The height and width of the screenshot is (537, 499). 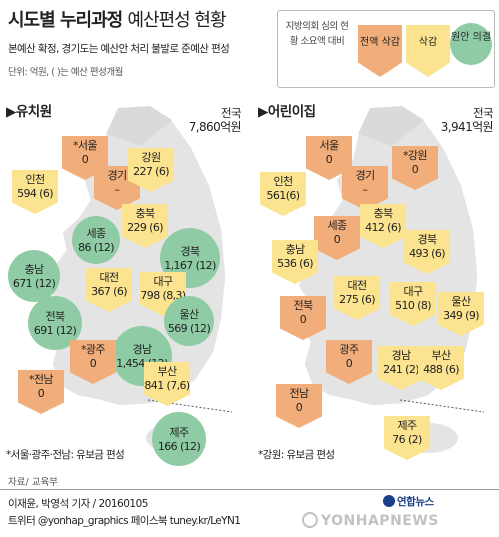 I want to click on yonhap-logo: 연합뉴스, so click(x=408, y=501).